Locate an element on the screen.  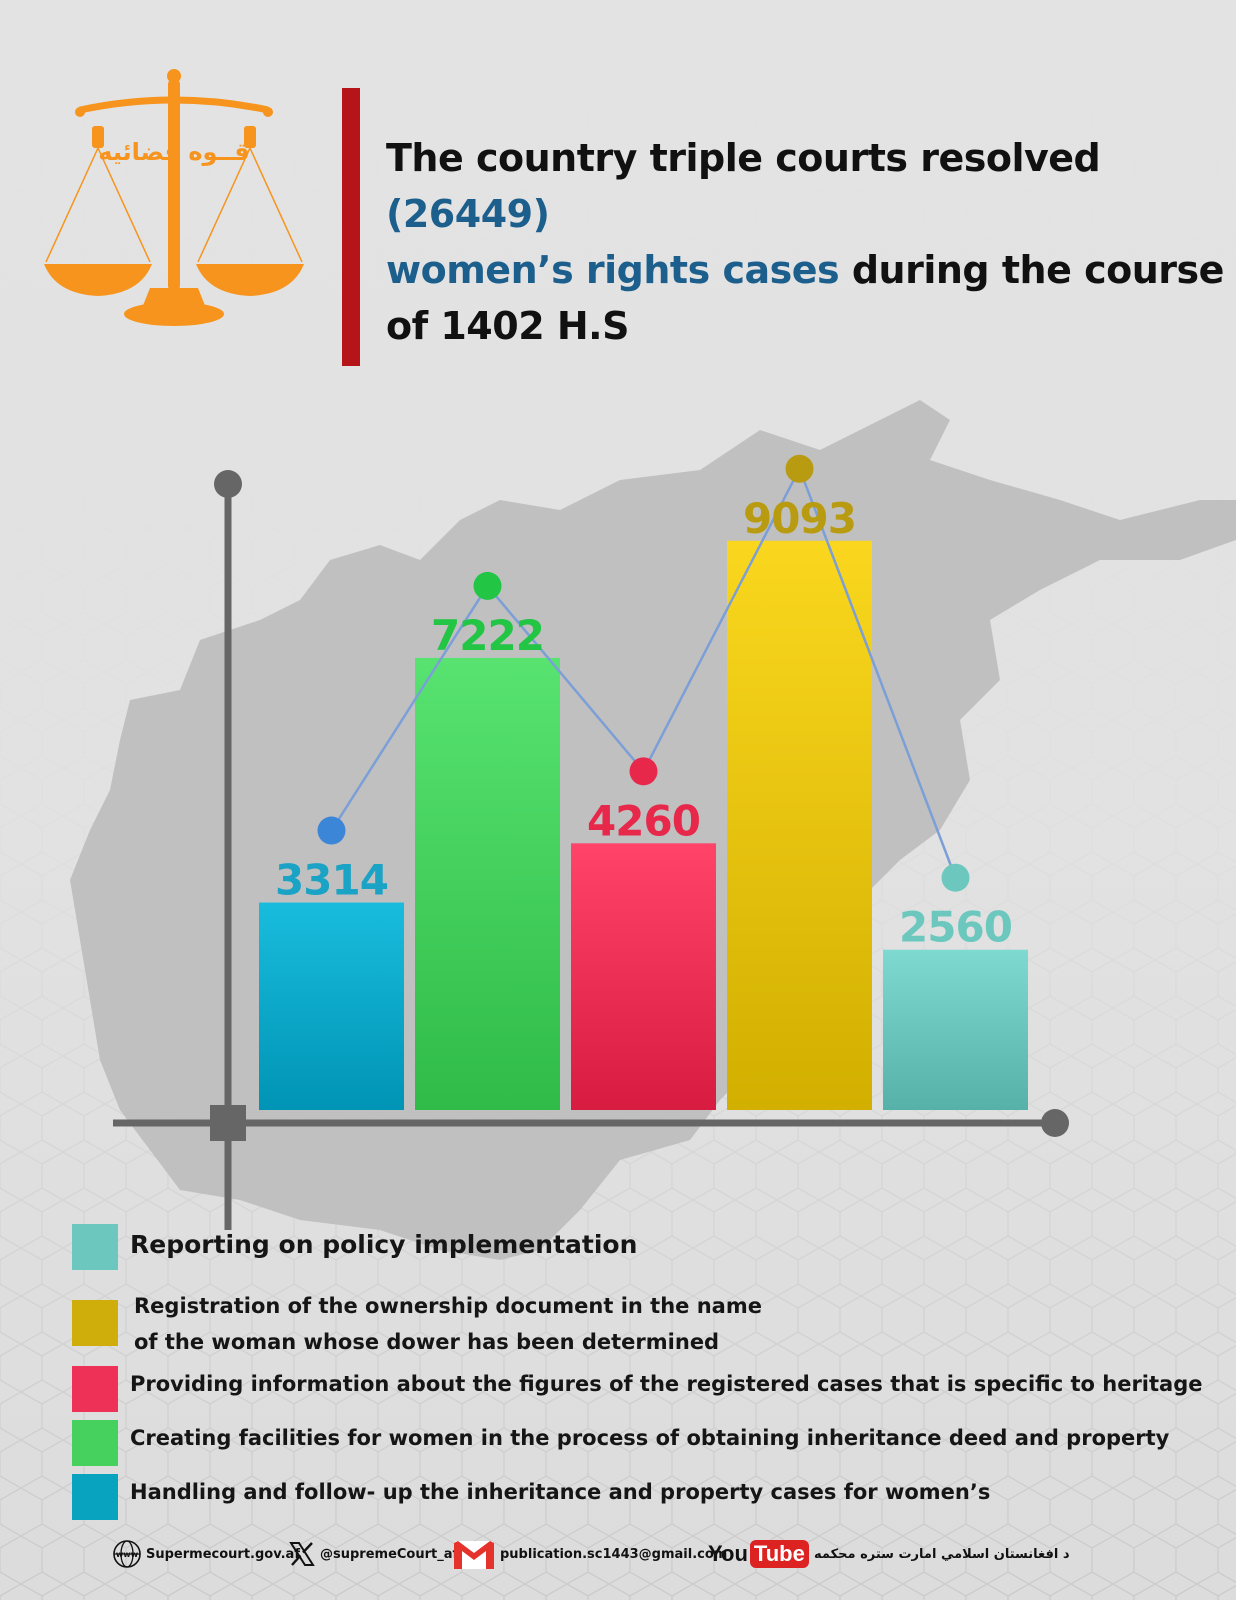
globe-www-icon: www is located at coordinates (127, 1554).